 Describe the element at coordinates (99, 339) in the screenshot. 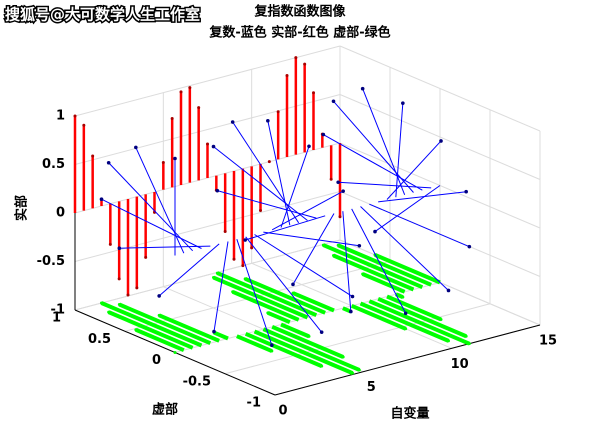

I see `y-tick-label: 0.5` at that location.